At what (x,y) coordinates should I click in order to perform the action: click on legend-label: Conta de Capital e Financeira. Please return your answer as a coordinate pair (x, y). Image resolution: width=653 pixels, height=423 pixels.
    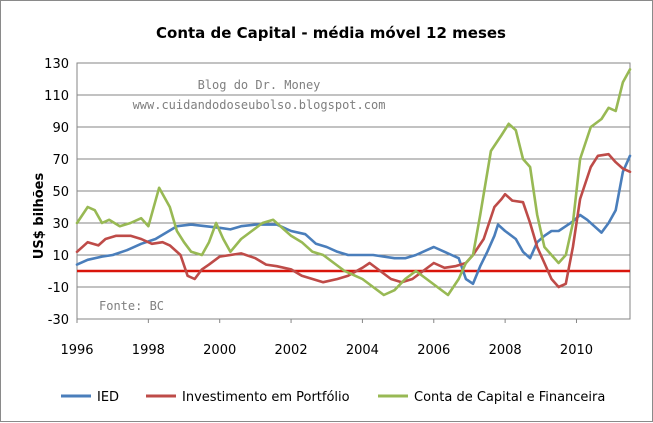
    Looking at the image, I should click on (509, 397).